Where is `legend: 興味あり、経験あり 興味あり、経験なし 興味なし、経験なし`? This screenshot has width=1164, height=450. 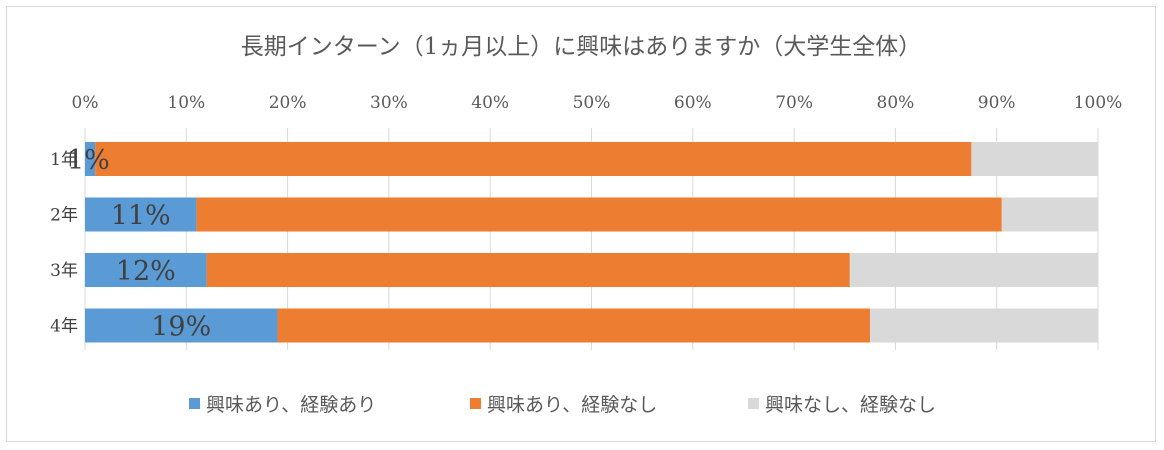 legend: 興味あり、経験あり 興味あり、経験なし 興味なし、経験なし is located at coordinates (562, 405).